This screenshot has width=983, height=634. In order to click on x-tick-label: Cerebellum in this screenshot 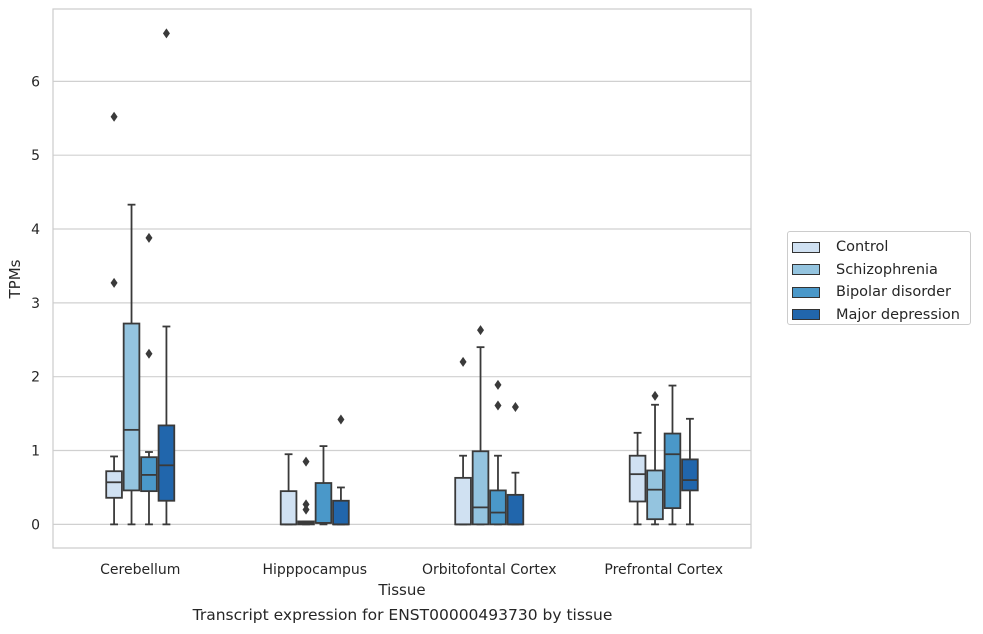, I will do `click(140, 570)`.